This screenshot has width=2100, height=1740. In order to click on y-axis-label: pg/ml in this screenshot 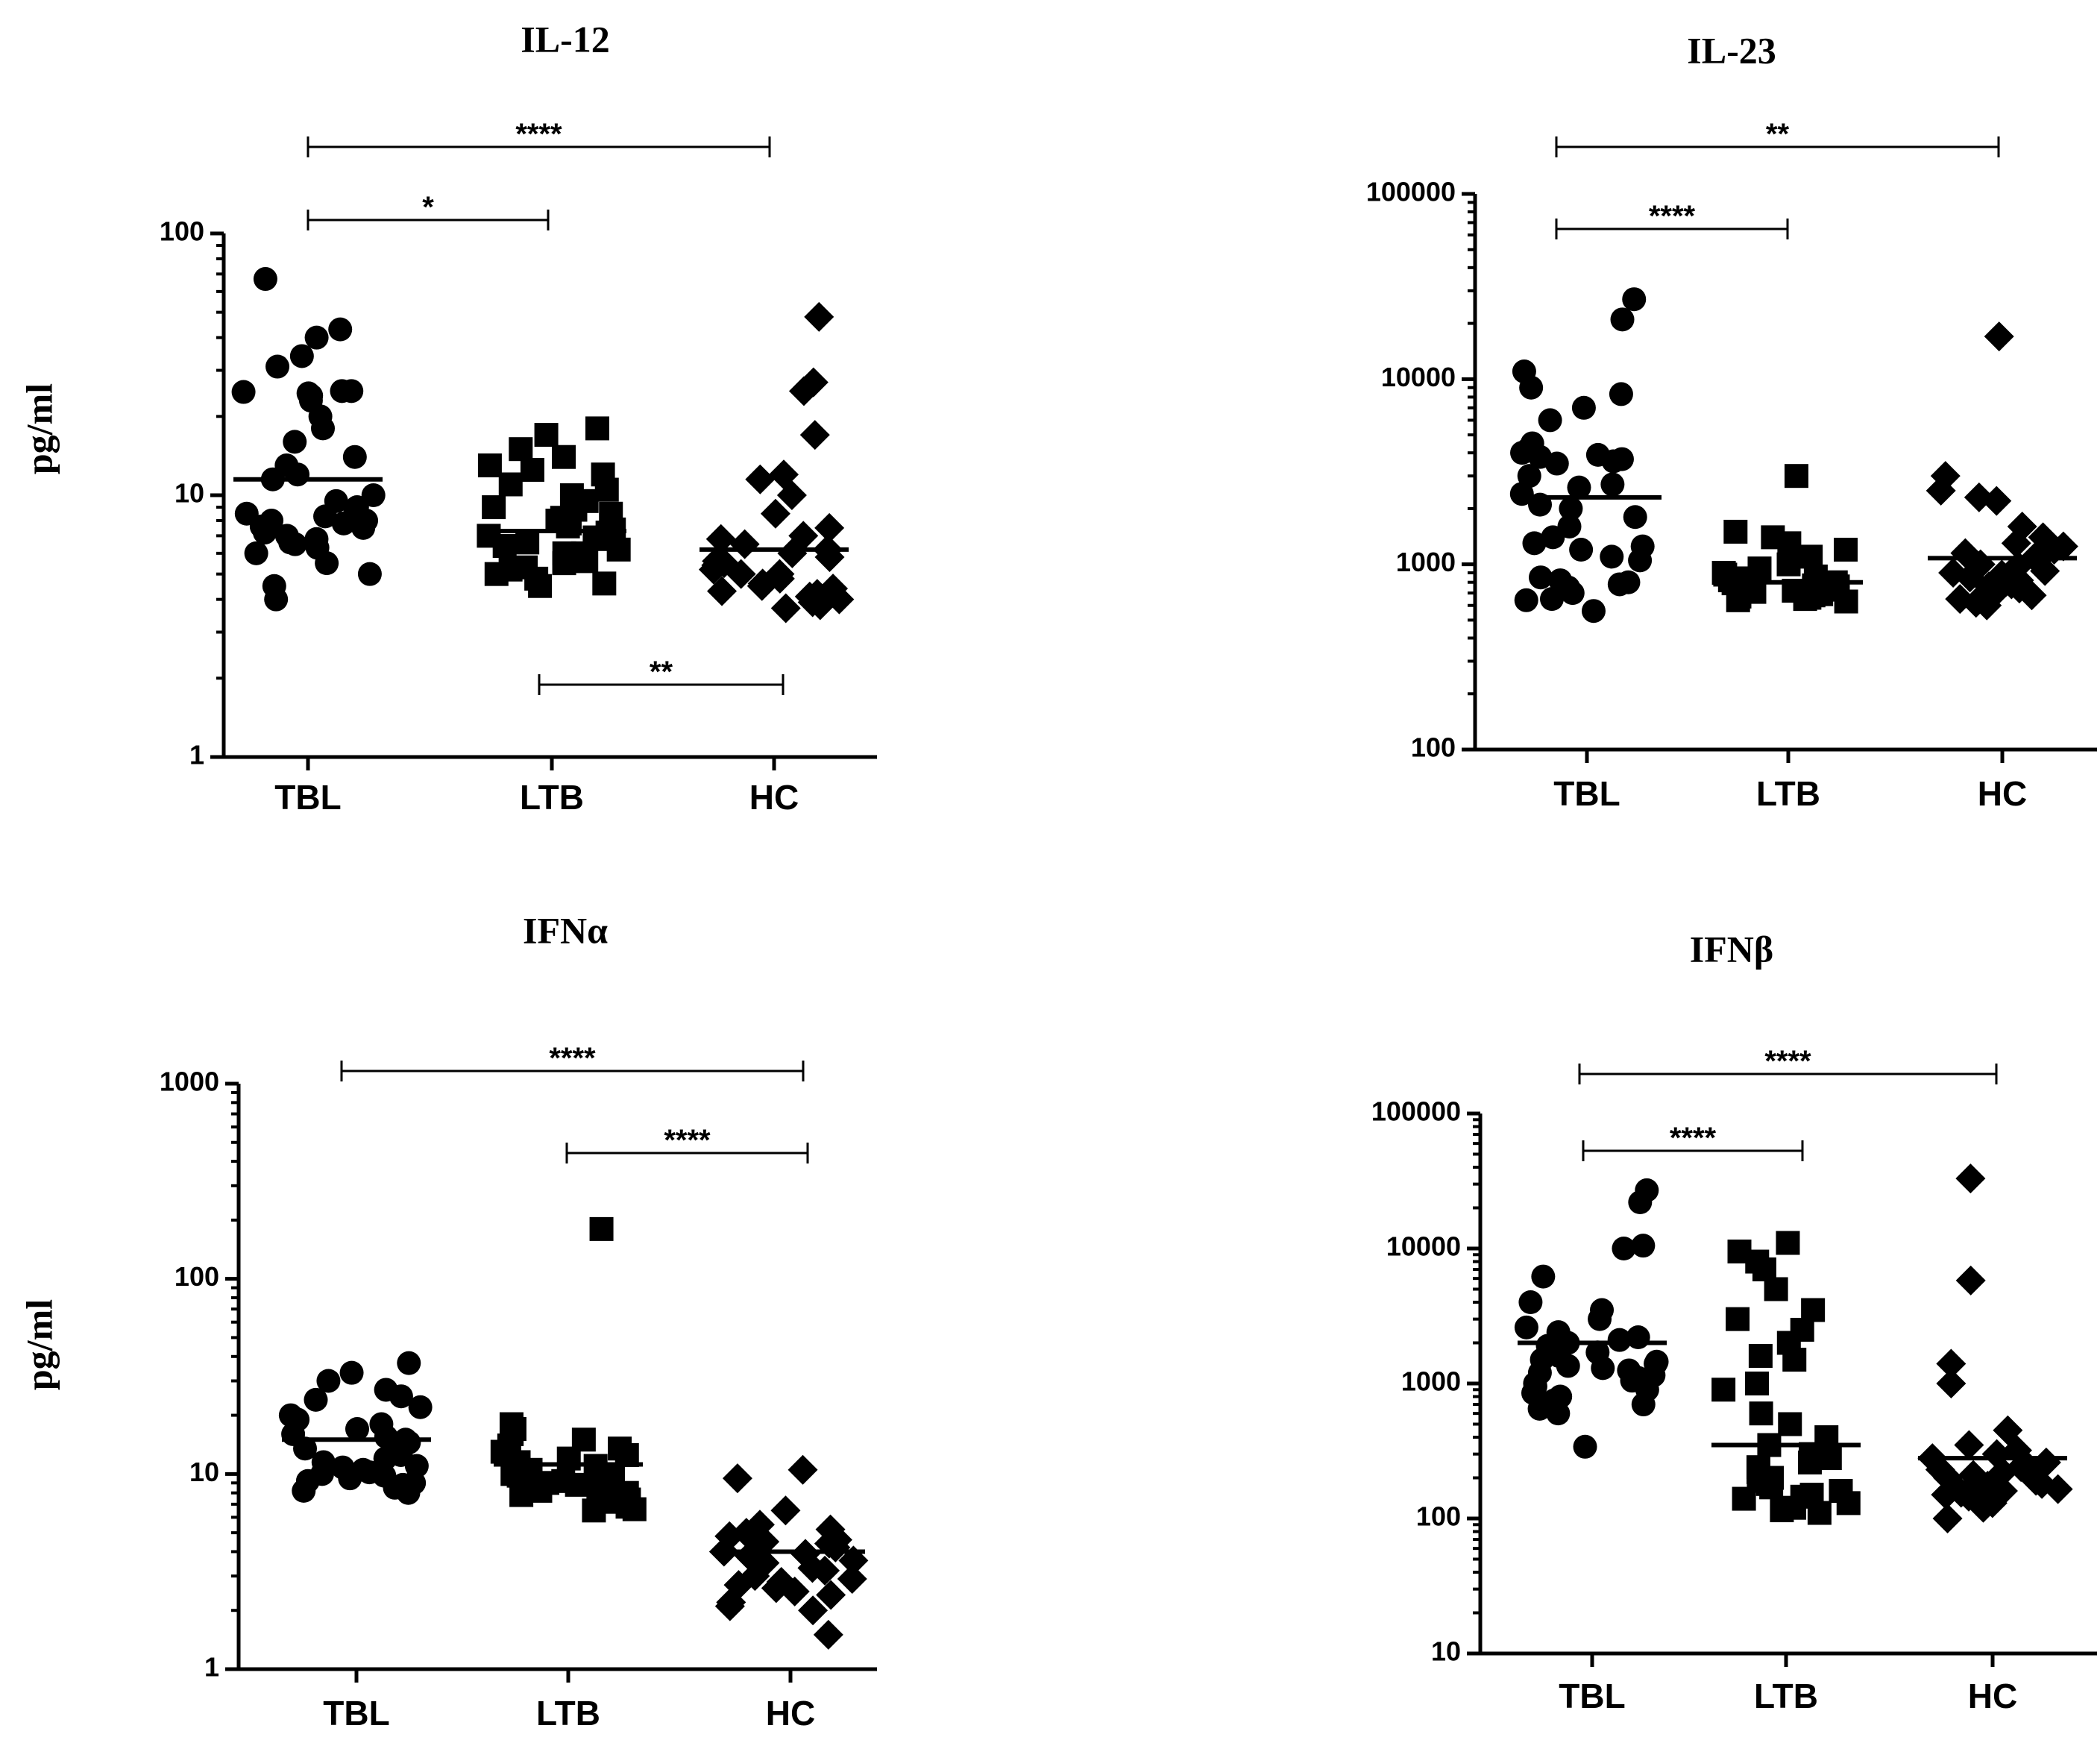, I will do `click(39, 1344)`.